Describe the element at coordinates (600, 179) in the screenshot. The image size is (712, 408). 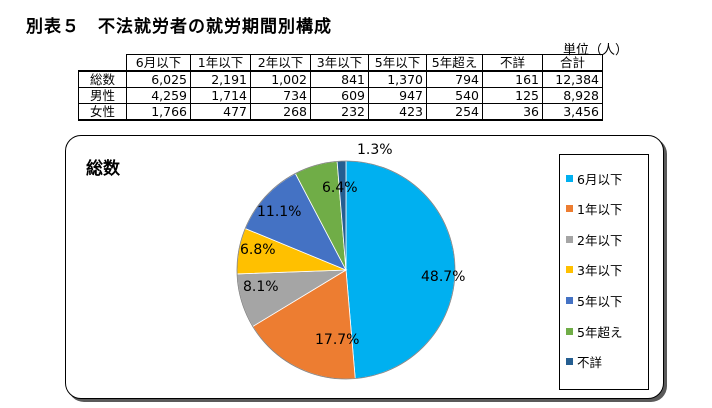
I see `legend-label: 6月以下` at that location.